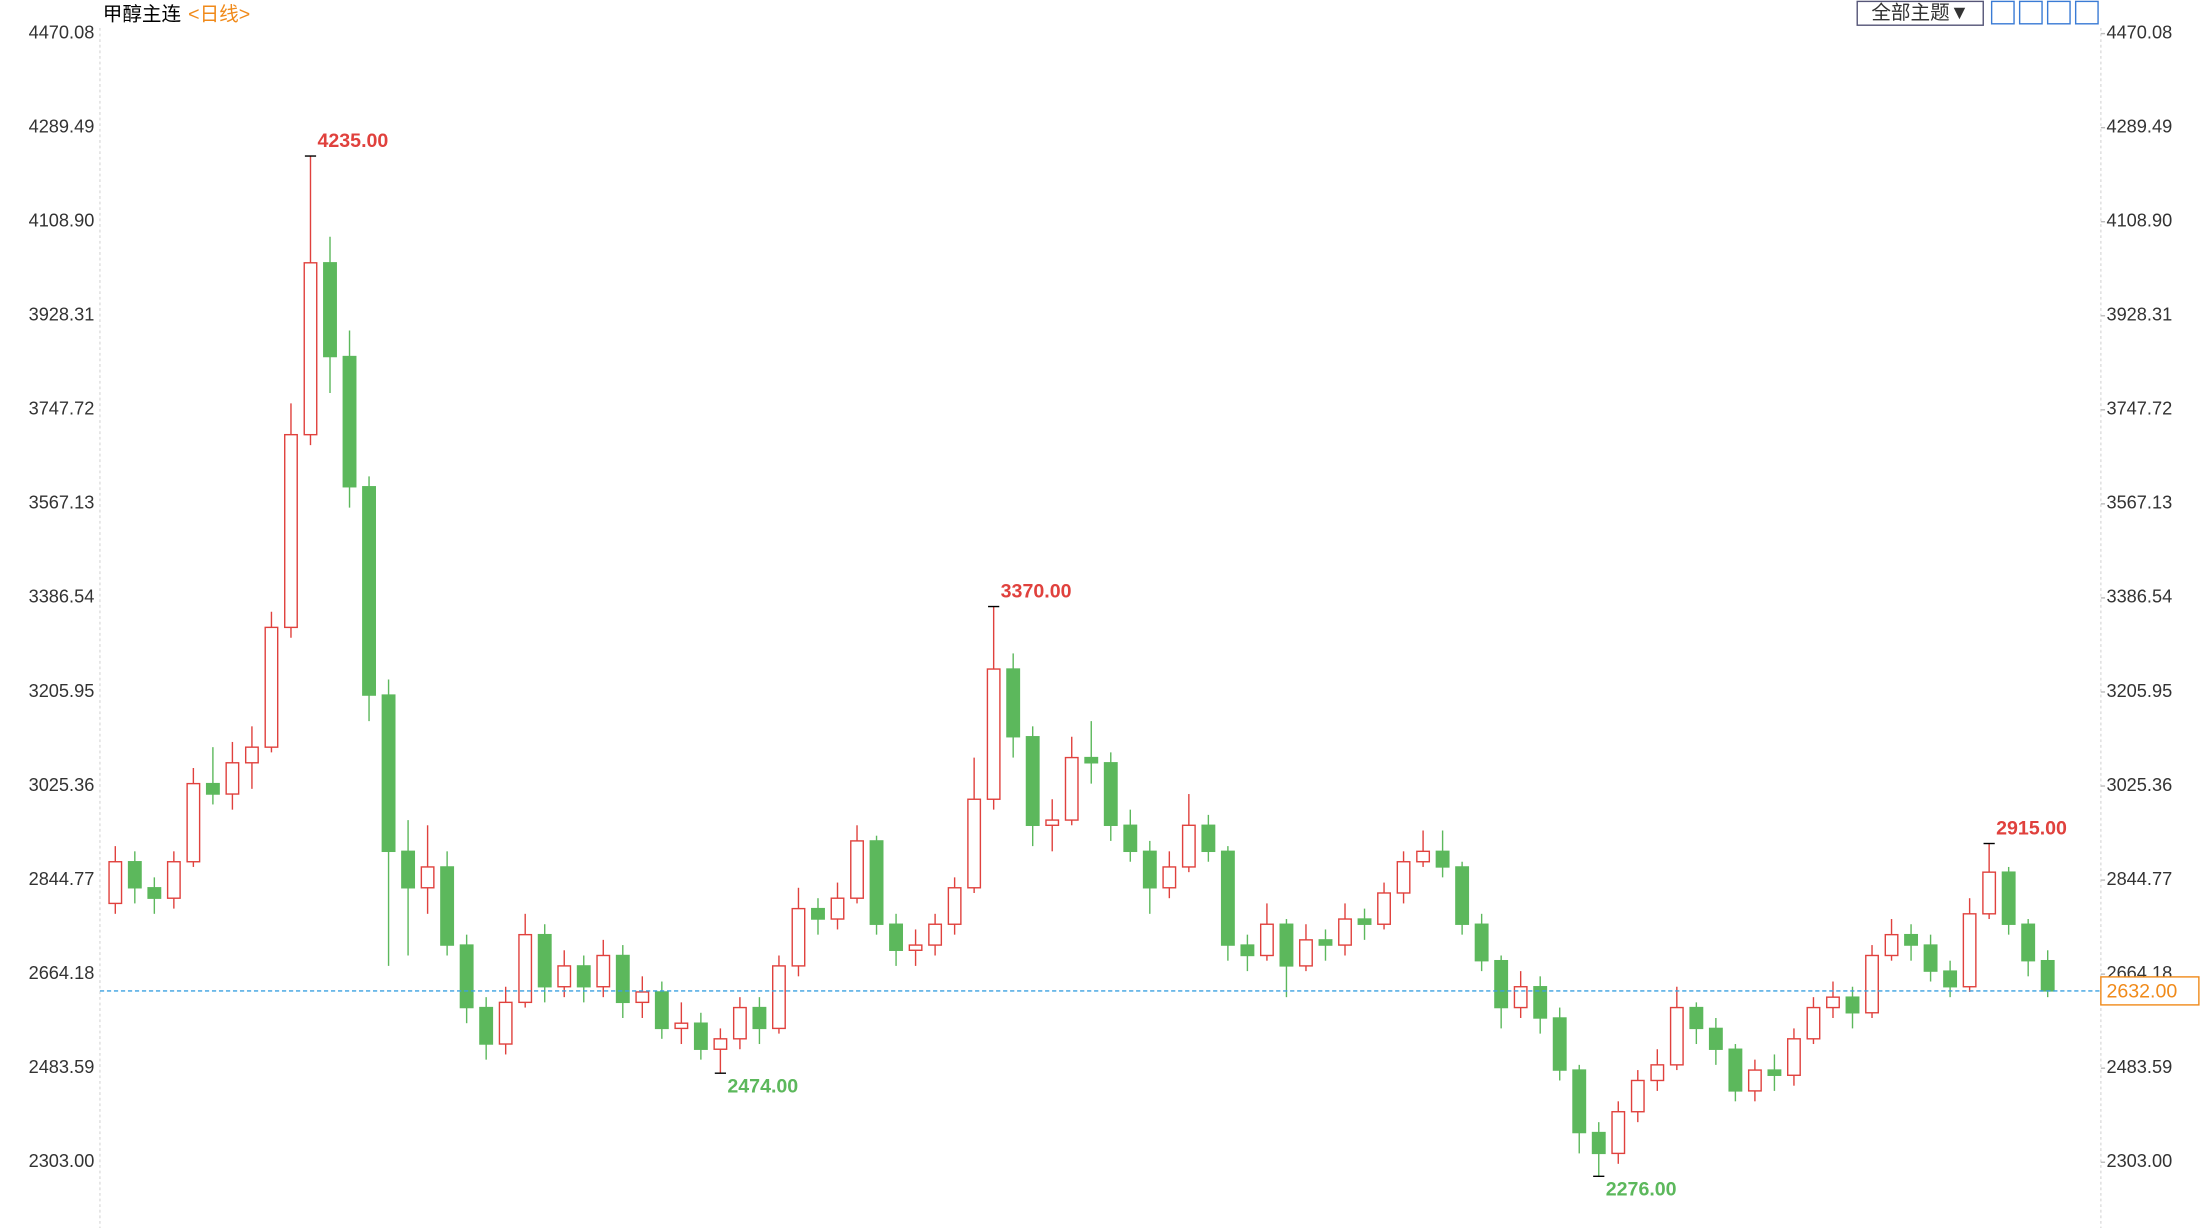  What do you see at coordinates (2139, 691) in the screenshot?
I see `y2-tick-label: 3205.95` at bounding box center [2139, 691].